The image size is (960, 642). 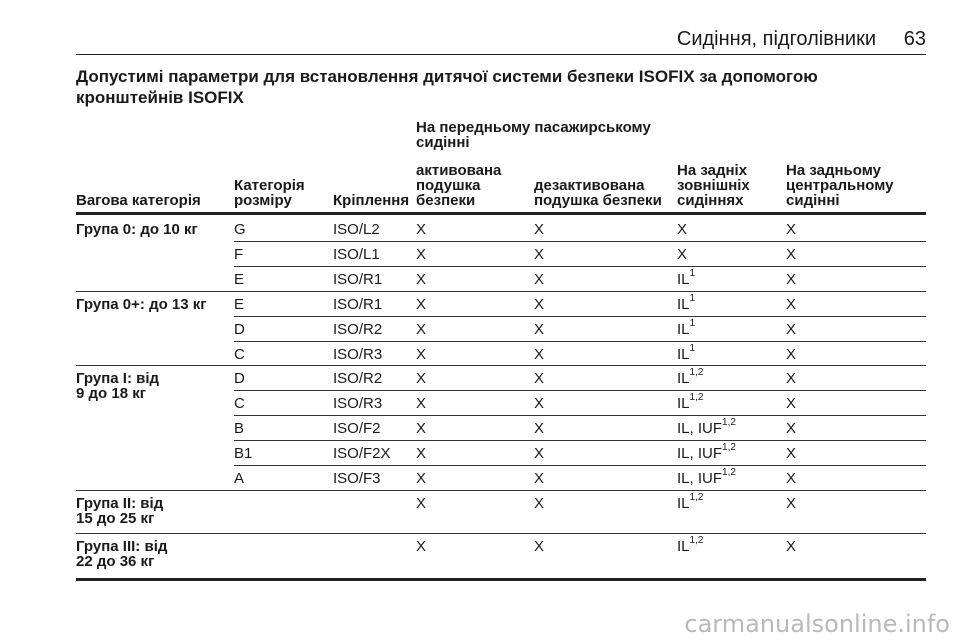 What do you see at coordinates (813, 200) in the screenshot?
I see `column-header-rear-center: сидінні` at bounding box center [813, 200].